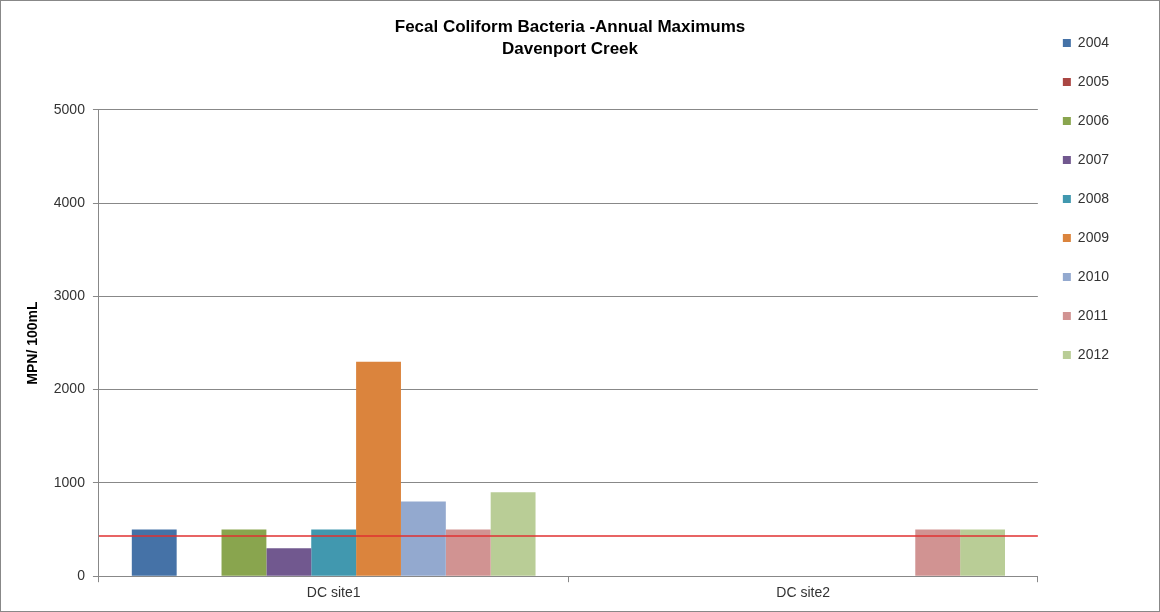 This screenshot has height=612, width=1160. Describe the element at coordinates (69, 201) in the screenshot. I see `y-tick-label: 4000` at that location.